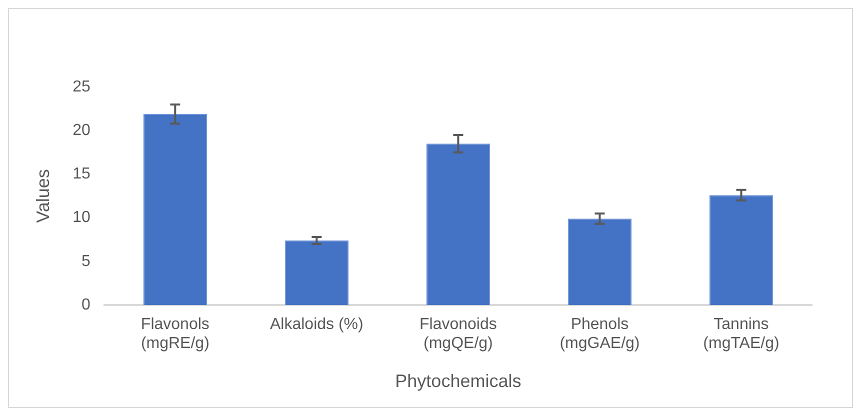  I want to click on x-axis-title: Phytochemicals, so click(458, 381).